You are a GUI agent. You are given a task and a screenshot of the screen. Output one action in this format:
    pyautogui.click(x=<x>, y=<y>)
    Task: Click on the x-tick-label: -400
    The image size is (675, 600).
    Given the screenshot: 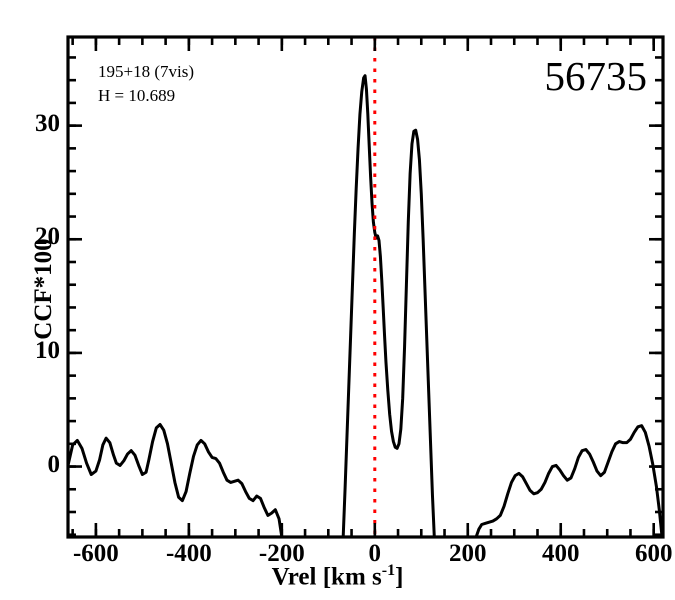 What is the action you would take?
    pyautogui.click(x=188, y=553)
    